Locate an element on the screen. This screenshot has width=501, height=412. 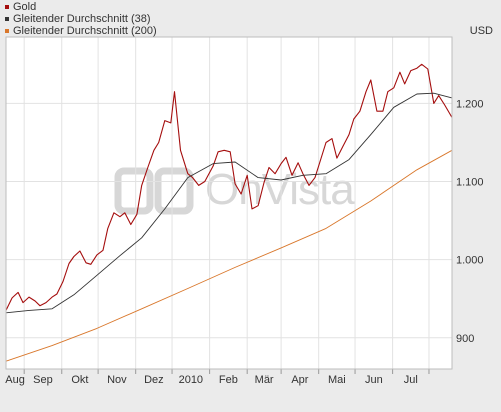
y-tick-label: 1.200 is located at coordinates (470, 104).